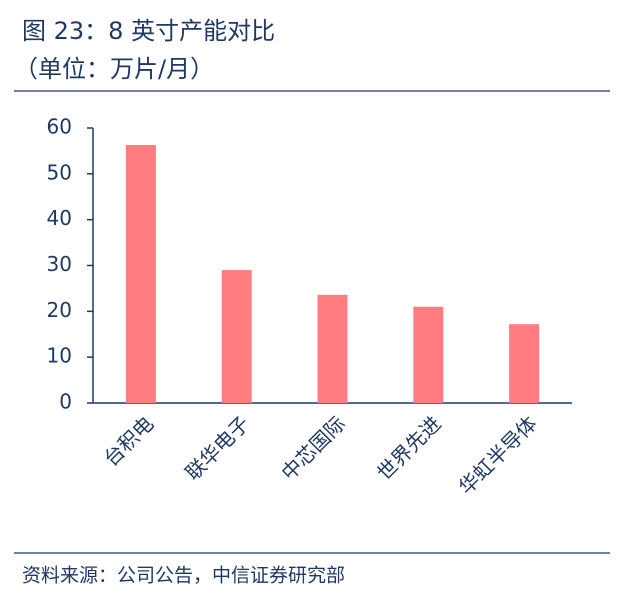 The height and width of the screenshot is (602, 640). What do you see at coordinates (409, 448) in the screenshot?
I see `x-tick-label: 世界先进` at bounding box center [409, 448].